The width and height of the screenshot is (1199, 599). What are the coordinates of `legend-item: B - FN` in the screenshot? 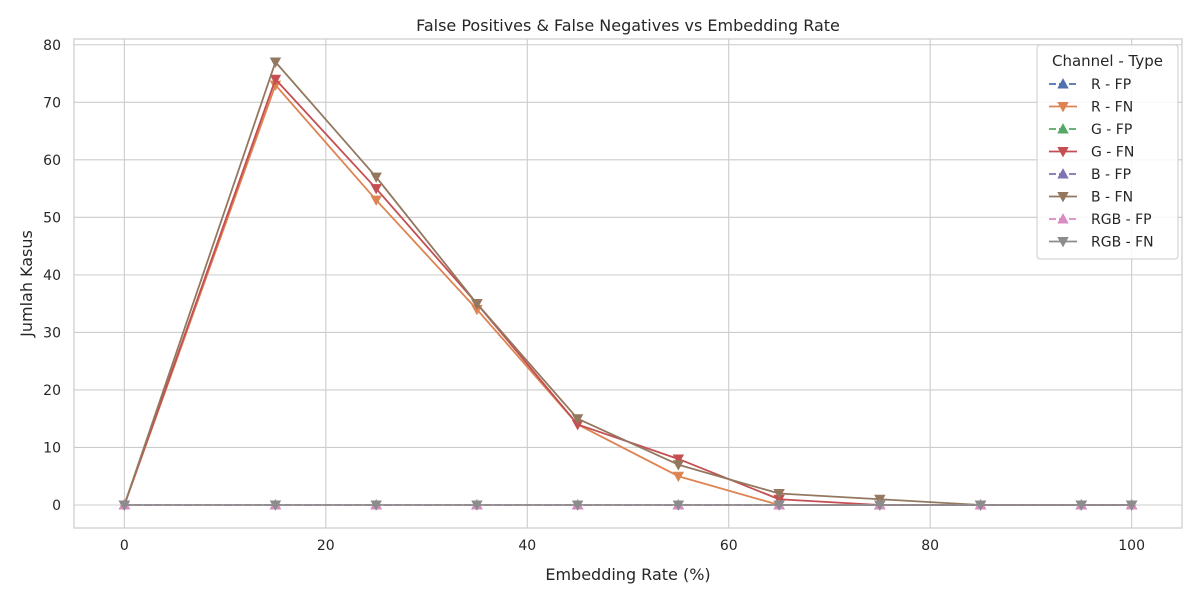 It's located at (1091, 198).